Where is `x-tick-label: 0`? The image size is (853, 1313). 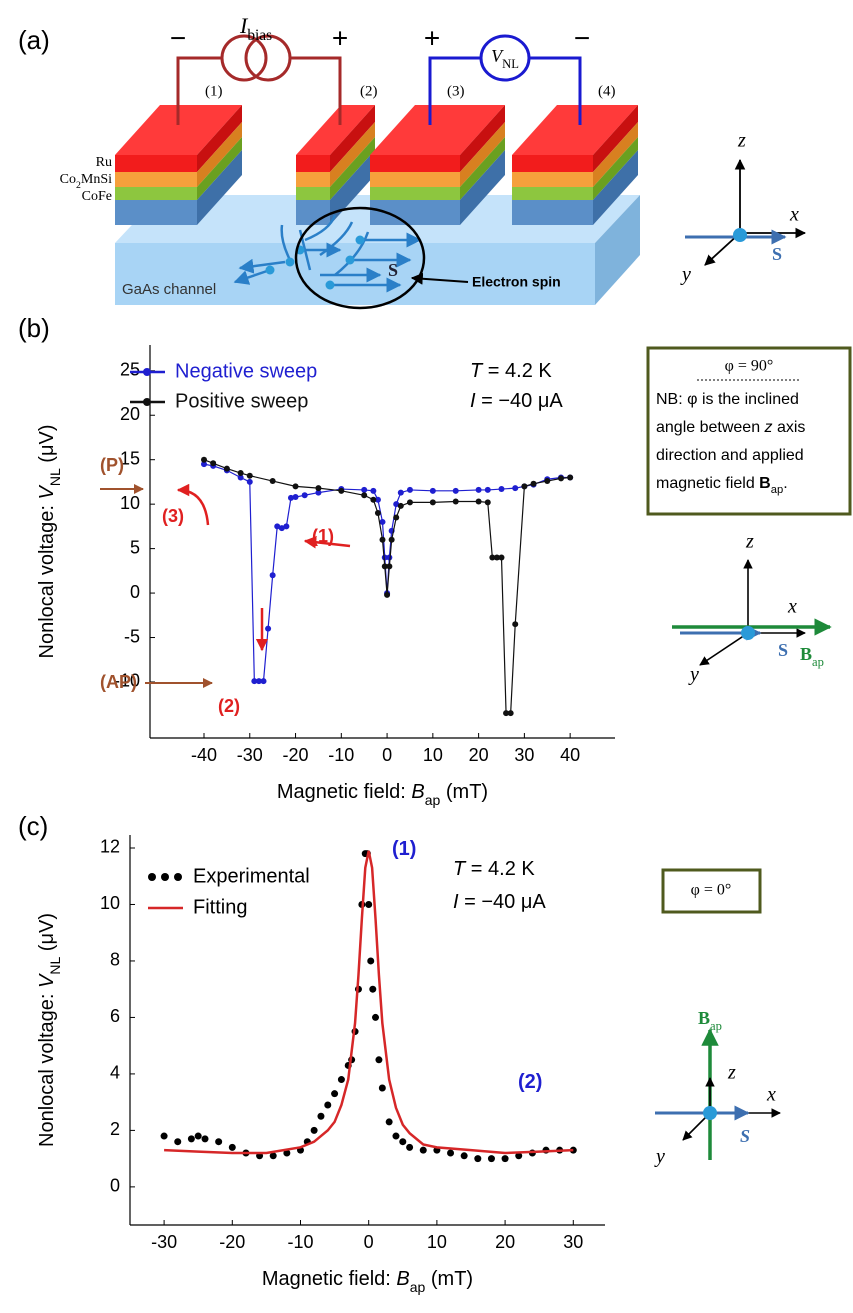
x-tick-label: 0 is located at coordinates (369, 1242).